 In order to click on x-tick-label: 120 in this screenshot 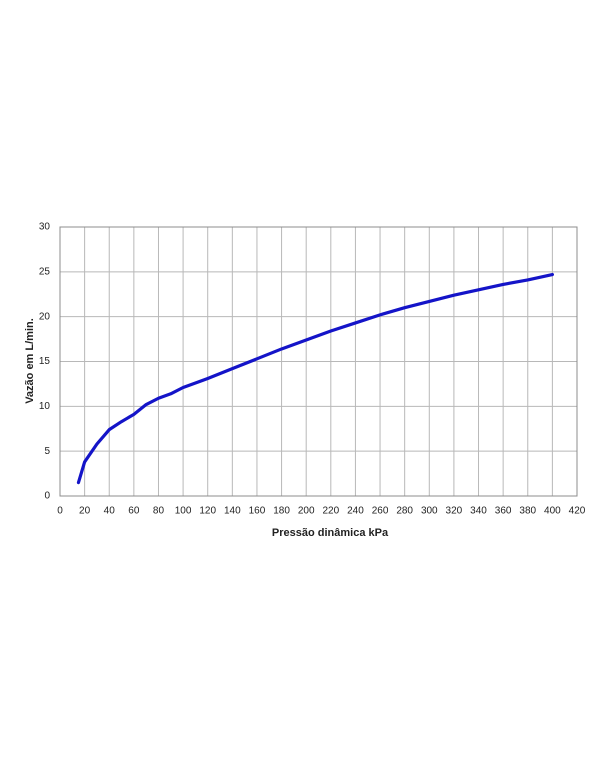, I will do `click(207, 511)`.